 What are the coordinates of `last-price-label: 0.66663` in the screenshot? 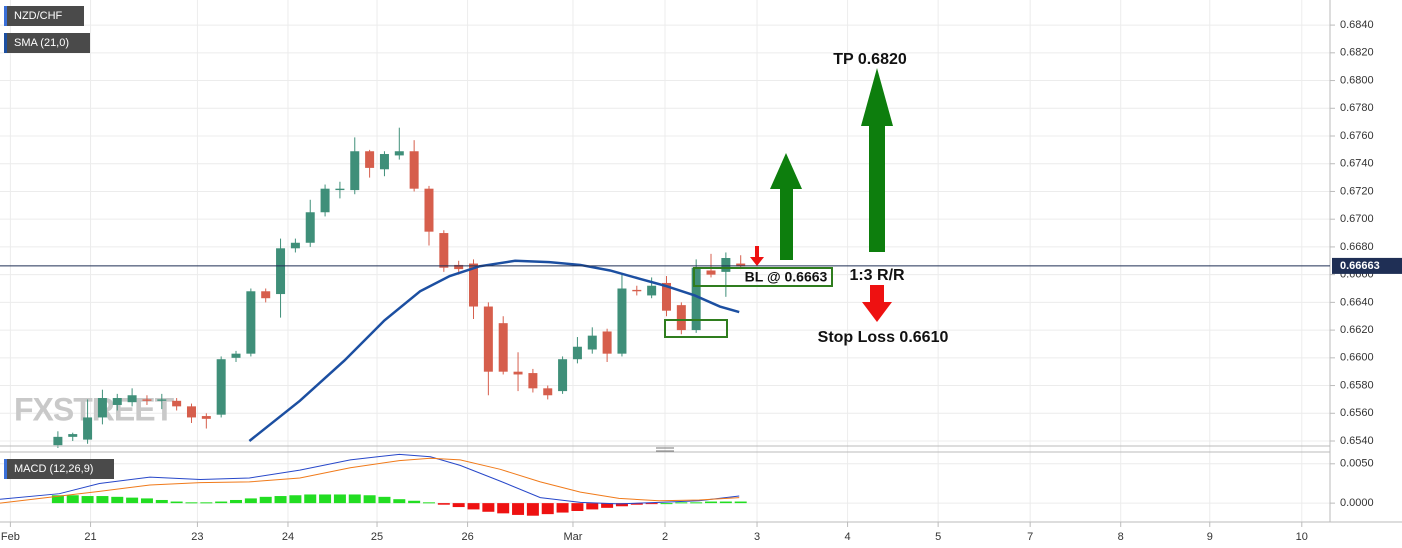 It's located at (1360, 266).